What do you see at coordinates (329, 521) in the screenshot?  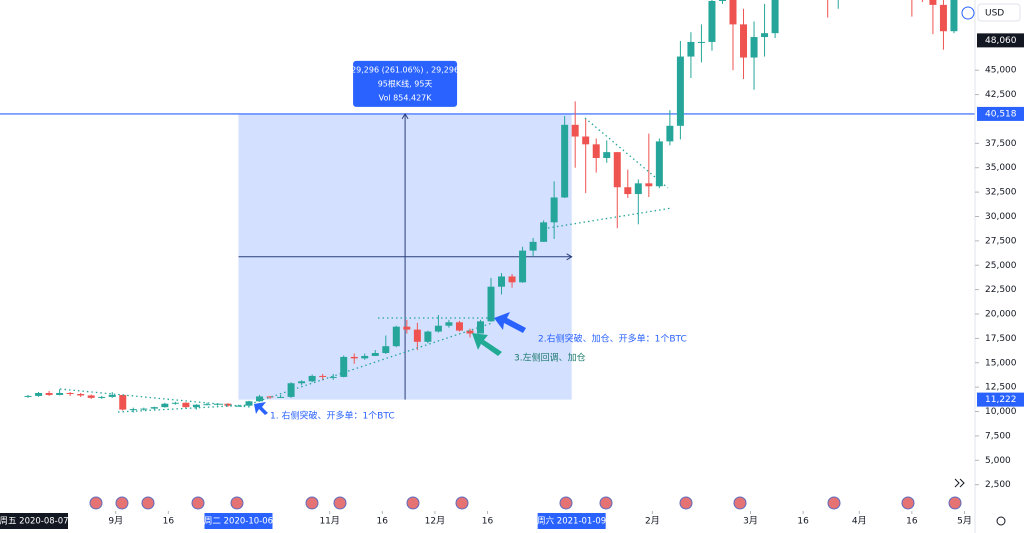 I see `x-tick-label: 11月` at bounding box center [329, 521].